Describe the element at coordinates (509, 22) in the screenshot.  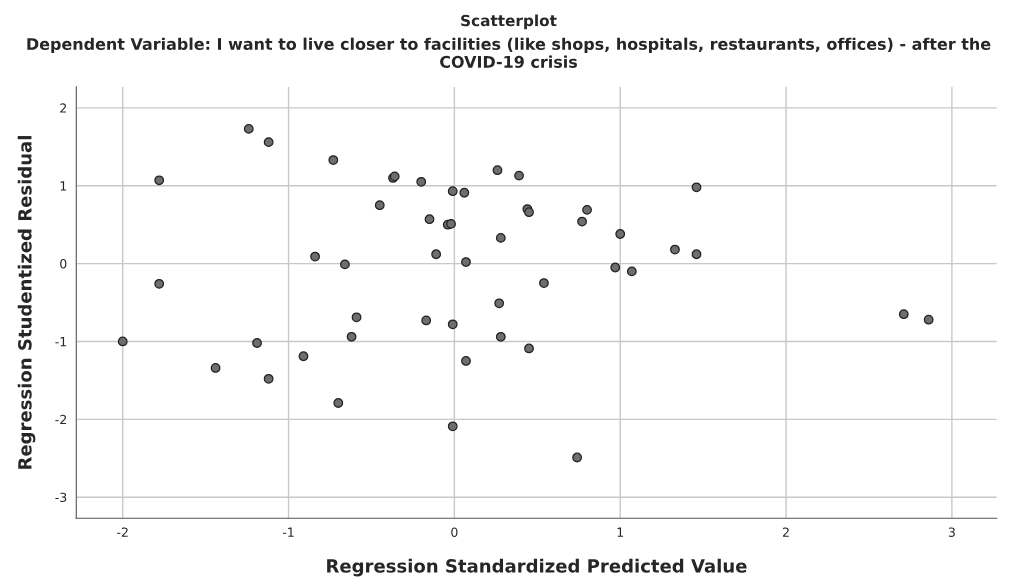
I see `chart-title: Scatterplot` at that location.